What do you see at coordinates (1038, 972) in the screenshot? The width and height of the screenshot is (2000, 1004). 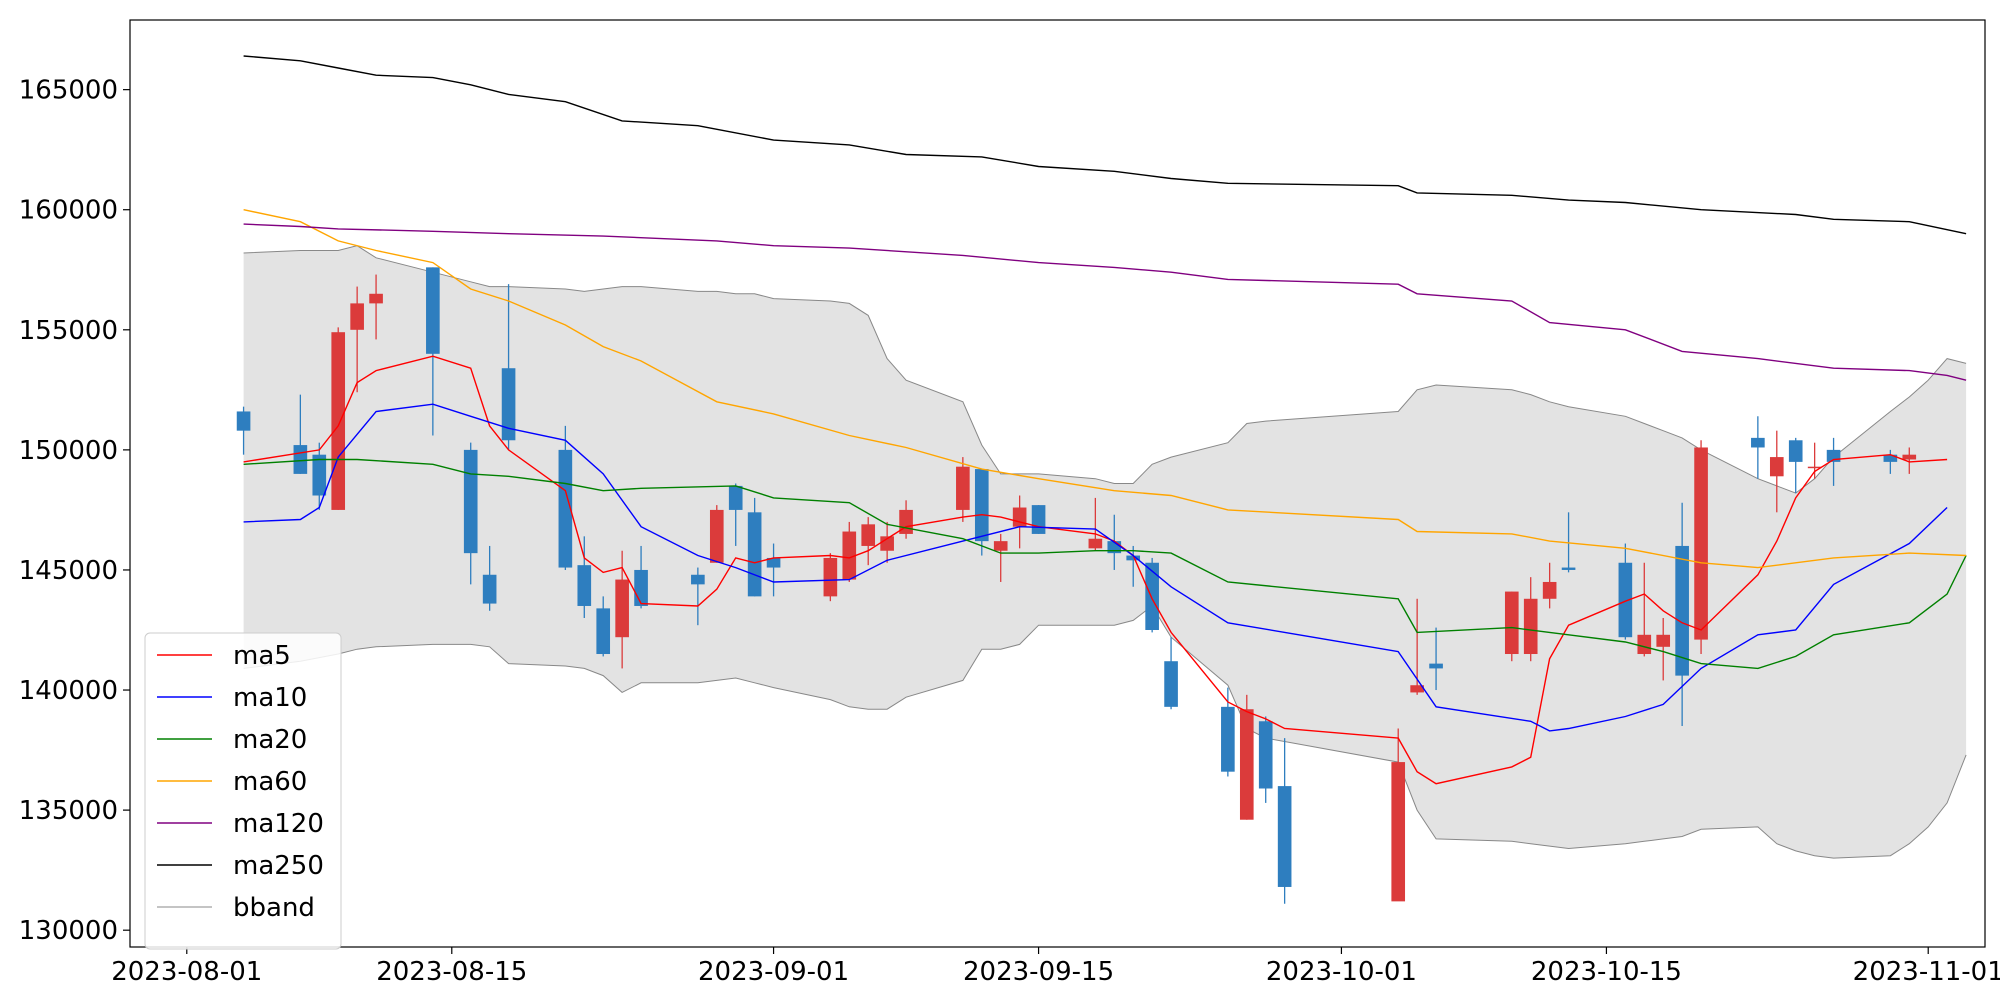 I see `x-tick-label: 2023-09-15` at bounding box center [1038, 972].